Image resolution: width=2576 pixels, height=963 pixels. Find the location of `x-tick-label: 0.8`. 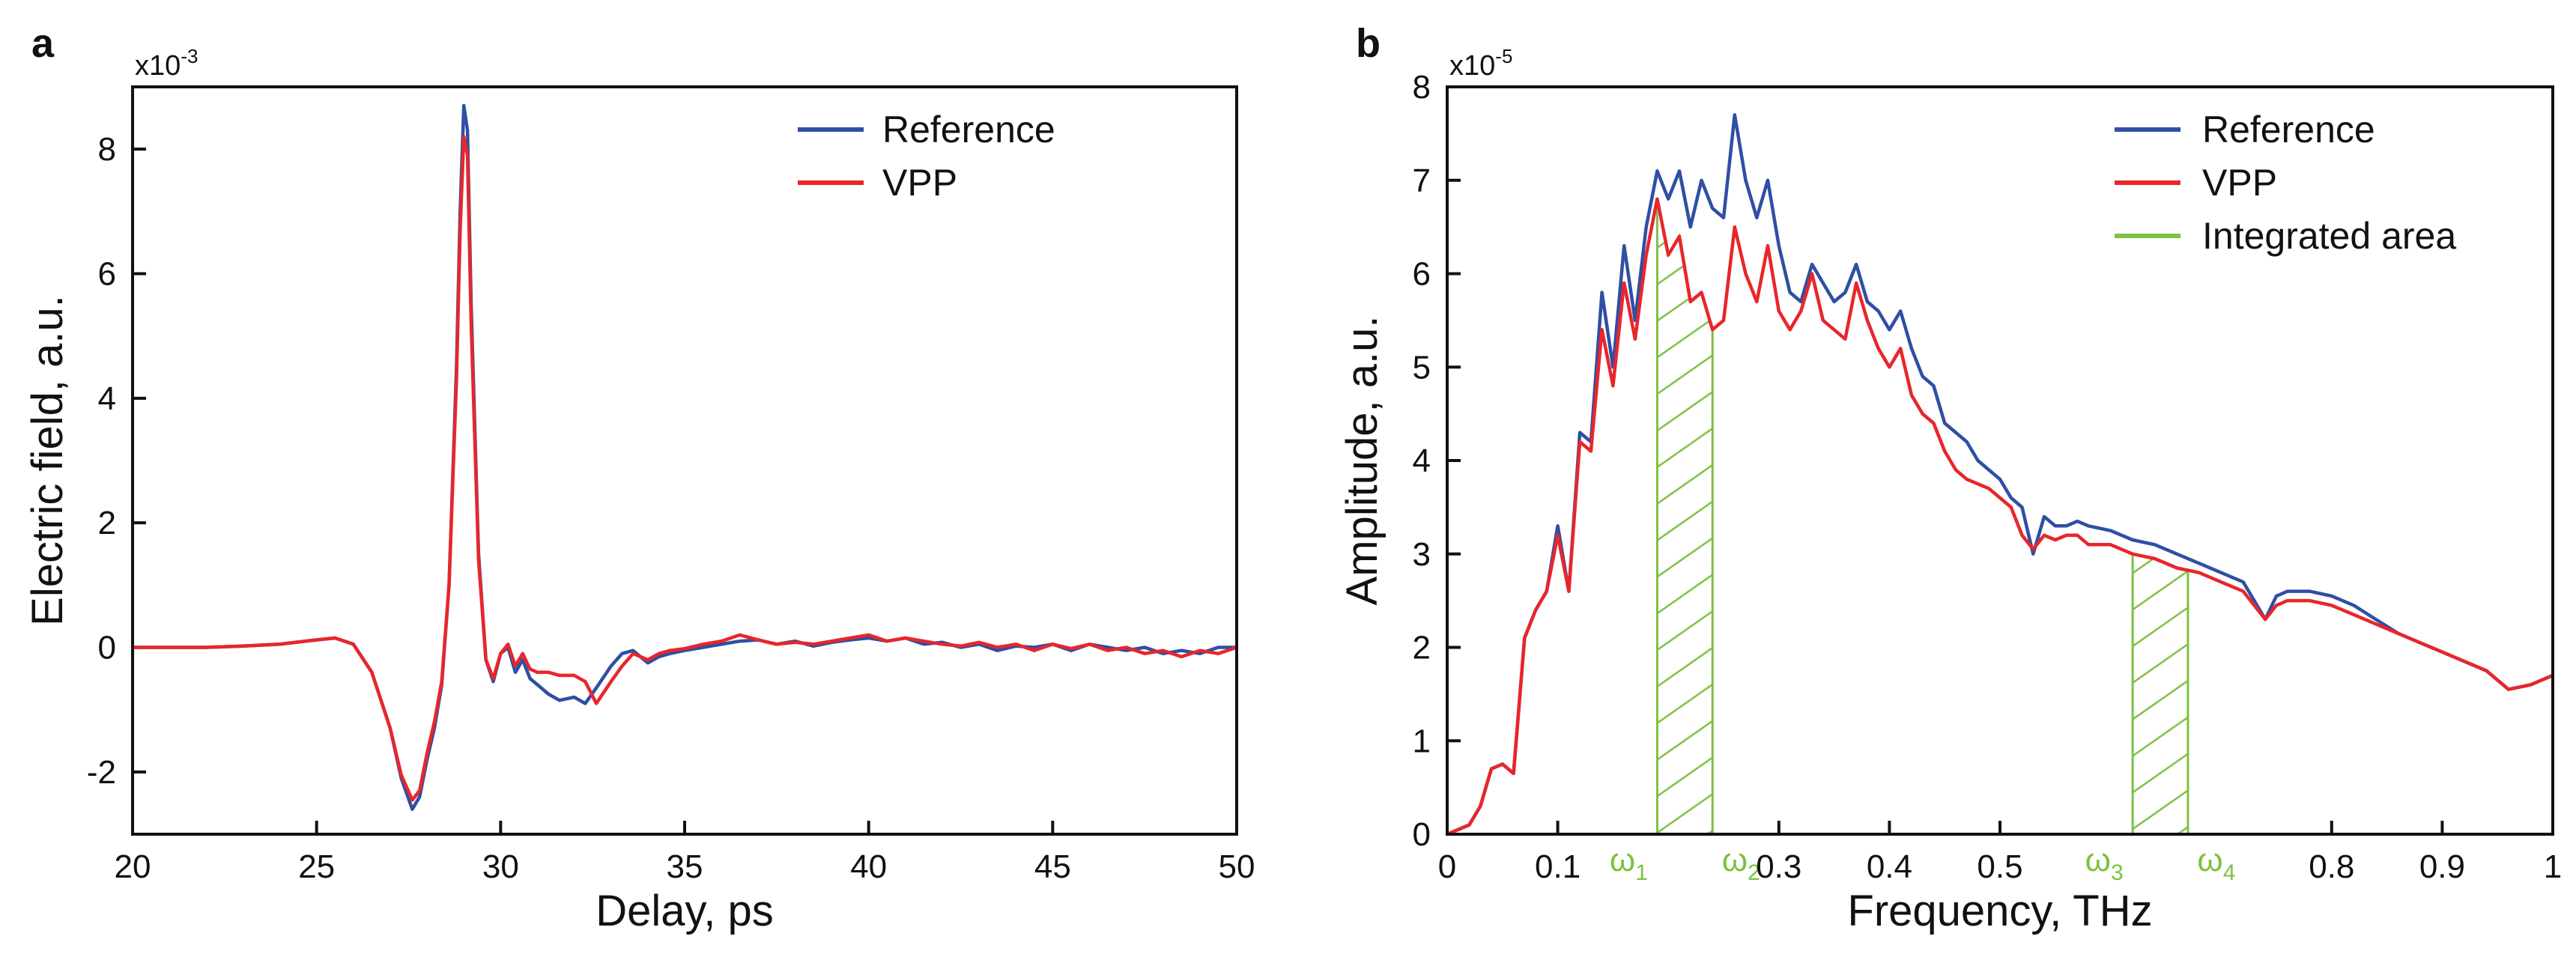

x-tick-label: 0.8 is located at coordinates (2331, 866).